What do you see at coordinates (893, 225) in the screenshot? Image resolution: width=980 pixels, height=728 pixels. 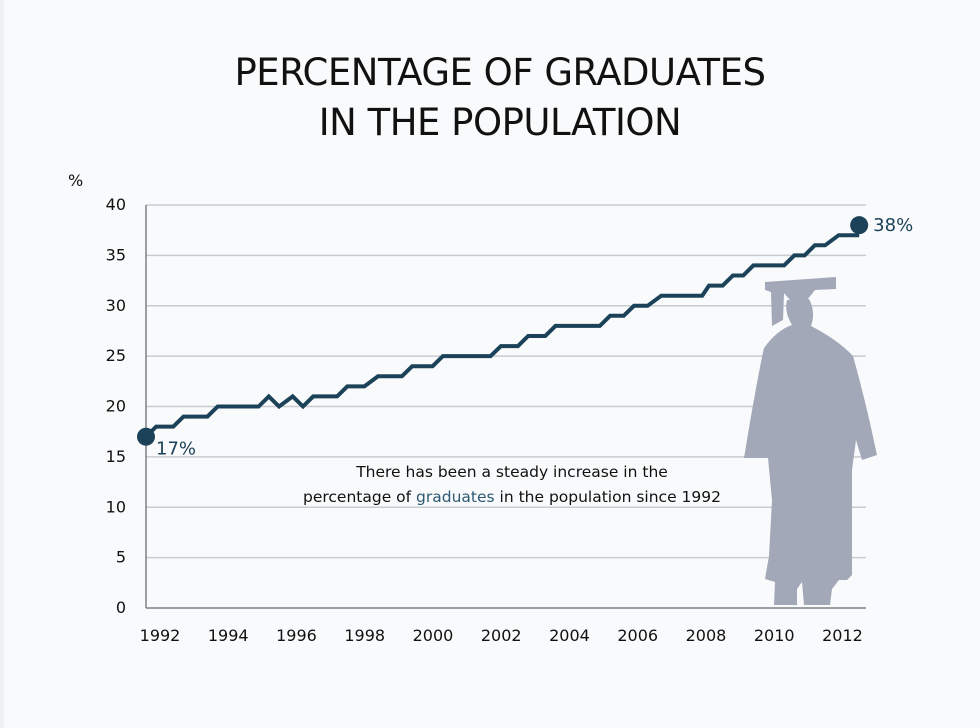 I see `end-value-label: 38%` at bounding box center [893, 225].